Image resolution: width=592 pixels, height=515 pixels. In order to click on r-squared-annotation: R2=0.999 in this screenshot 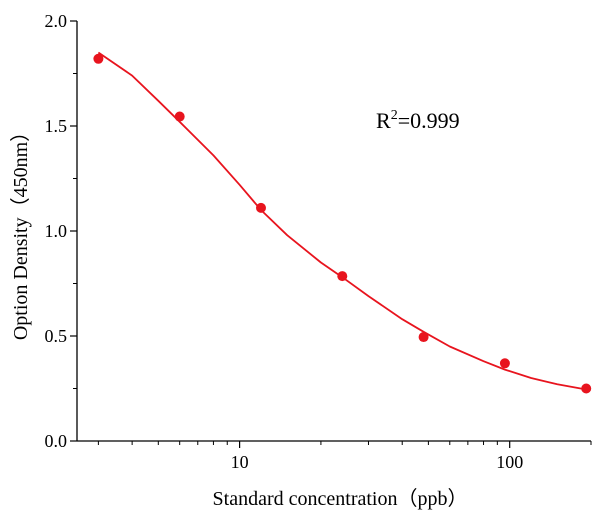, I will do `click(418, 120)`.